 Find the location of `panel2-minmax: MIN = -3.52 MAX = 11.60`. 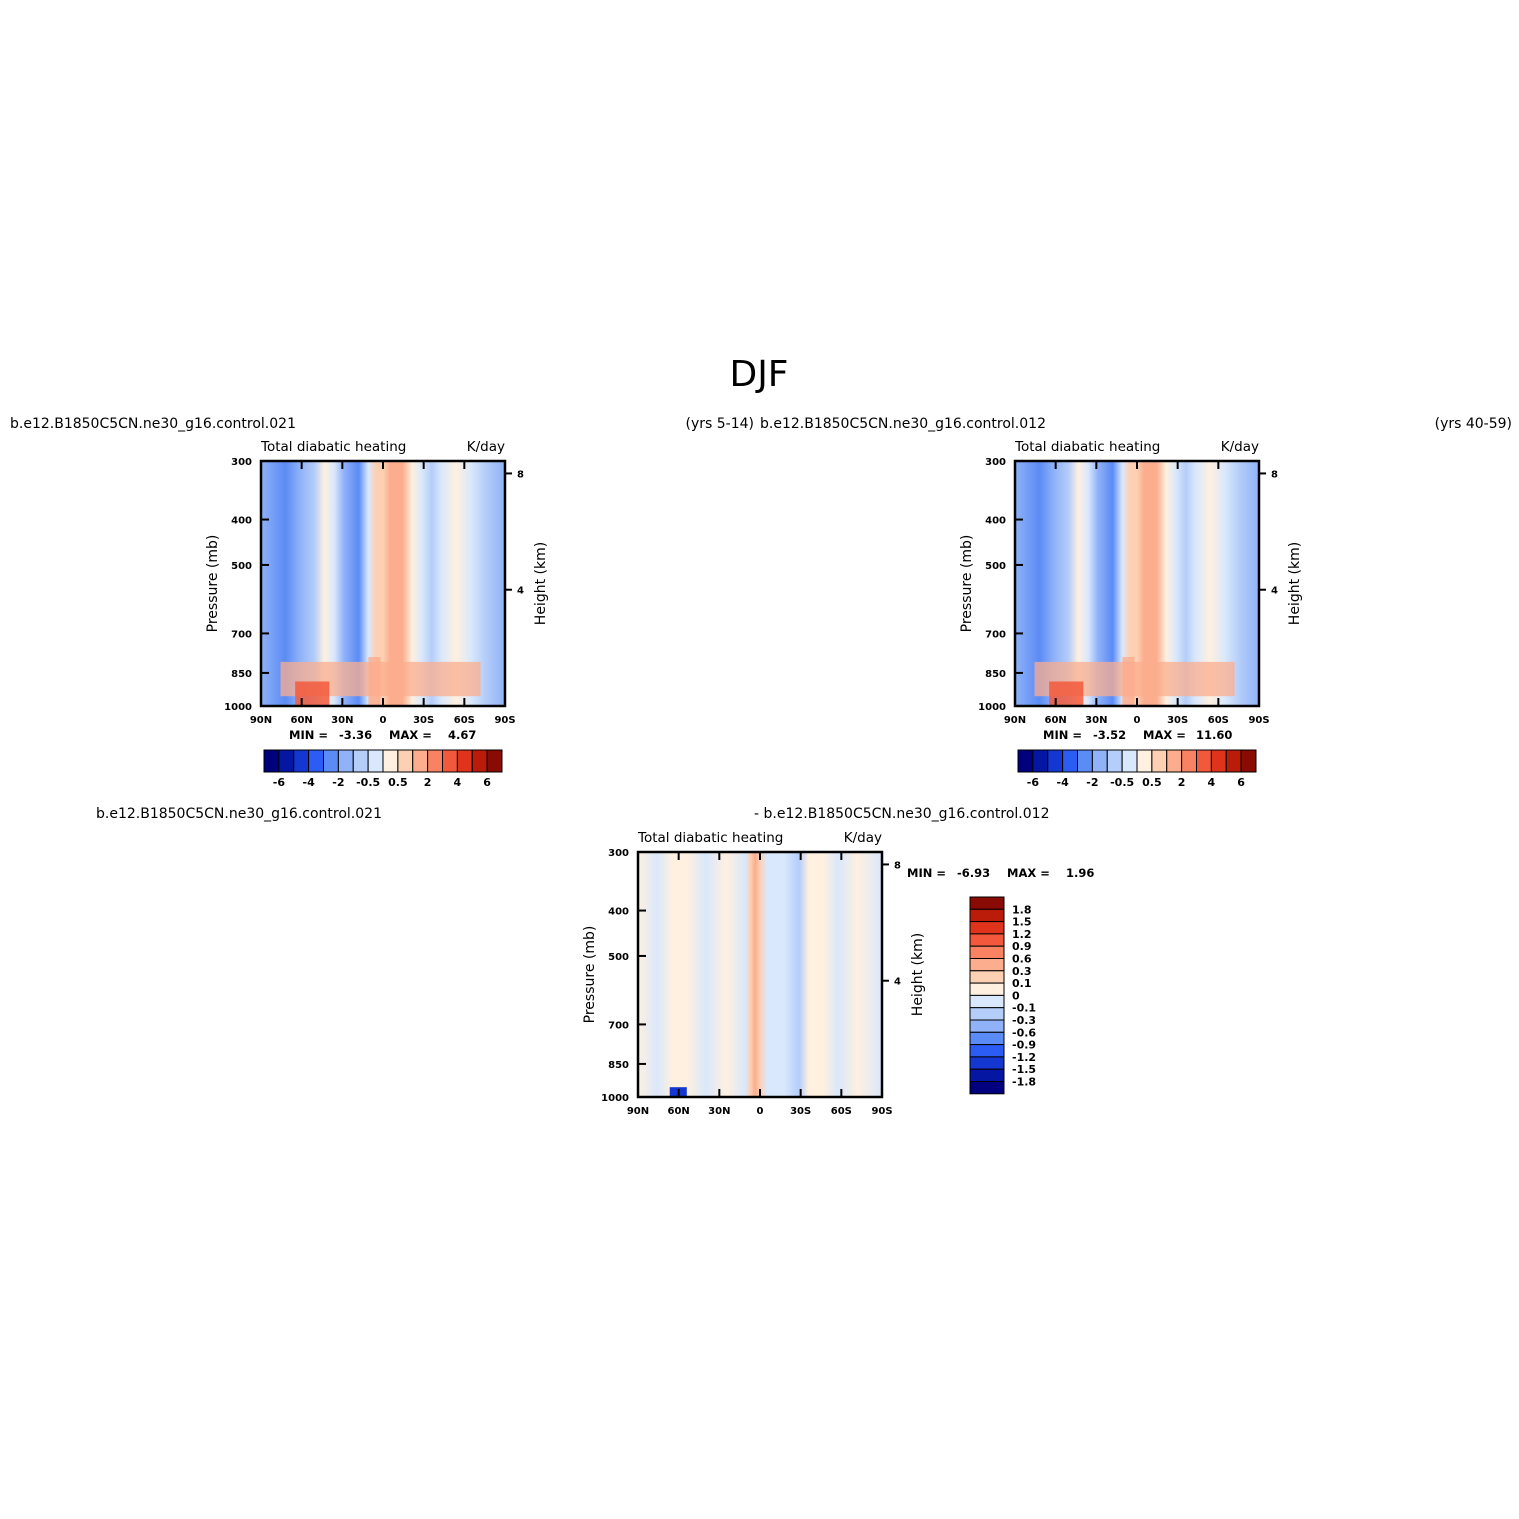

panel2-minmax: MIN = -3.52 MAX = 11.60 is located at coordinates (1137, 735).